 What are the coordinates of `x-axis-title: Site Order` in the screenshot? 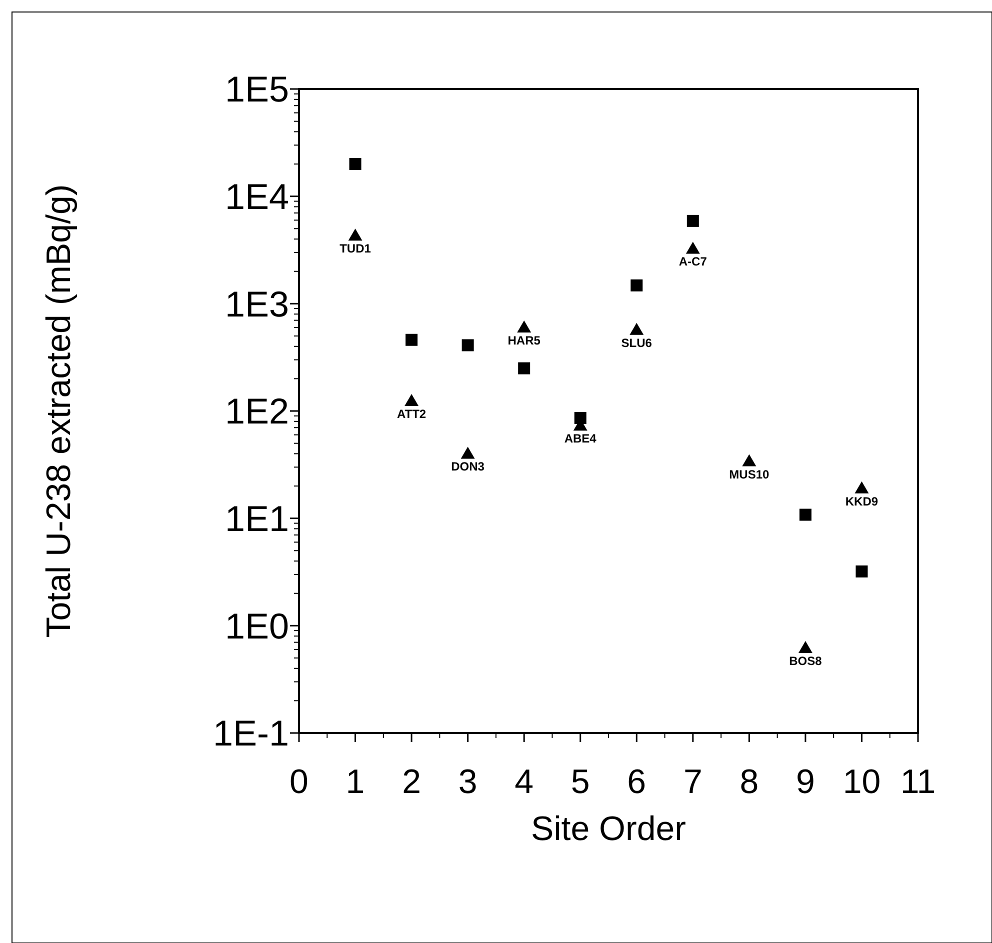 It's located at (608, 829).